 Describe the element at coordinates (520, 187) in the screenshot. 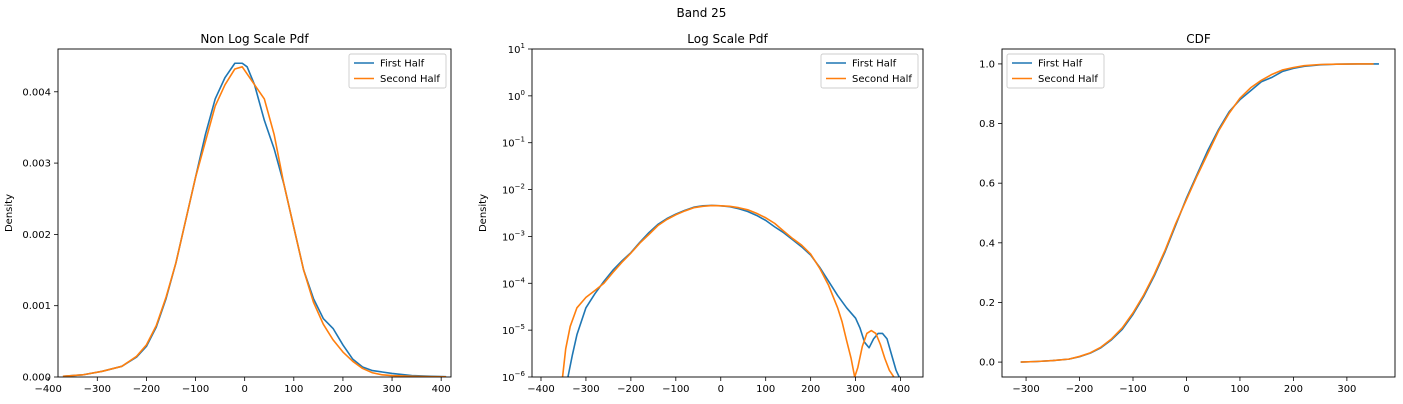

I see `y-tick-exponent: −2` at that location.